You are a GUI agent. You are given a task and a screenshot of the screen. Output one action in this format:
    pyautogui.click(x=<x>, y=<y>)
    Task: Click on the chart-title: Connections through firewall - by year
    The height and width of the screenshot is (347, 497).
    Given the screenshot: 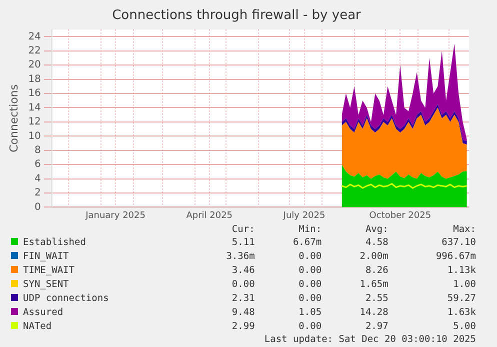 What is the action you would take?
    pyautogui.click(x=237, y=16)
    